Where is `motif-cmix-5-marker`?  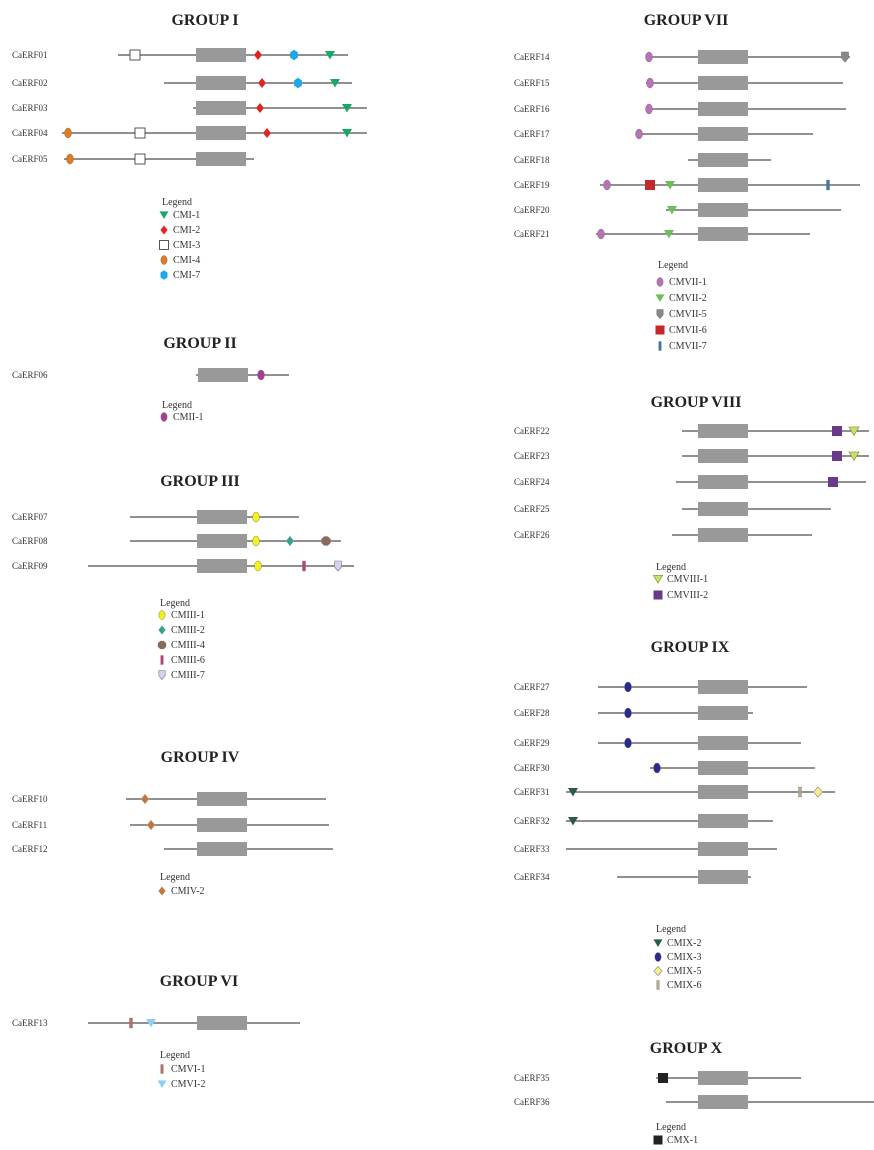 motif-cmix-5-marker is located at coordinates (818, 792).